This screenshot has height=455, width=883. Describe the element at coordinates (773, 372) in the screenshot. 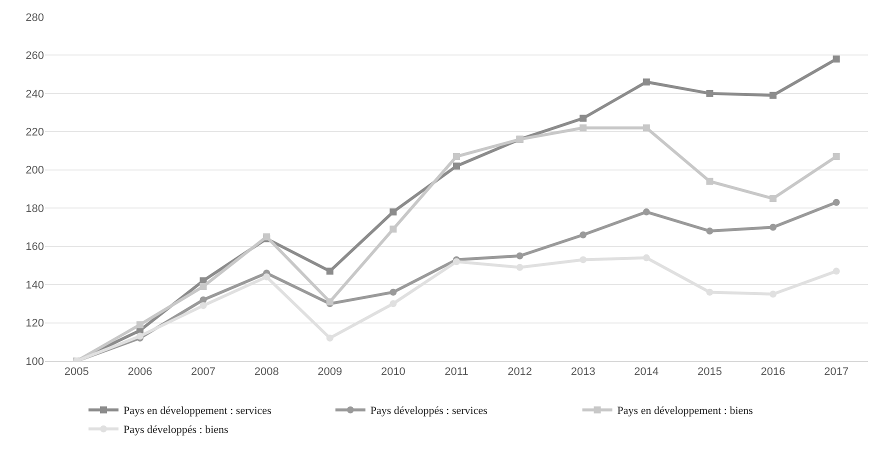

I see `x-tick-label: 2016` at that location.